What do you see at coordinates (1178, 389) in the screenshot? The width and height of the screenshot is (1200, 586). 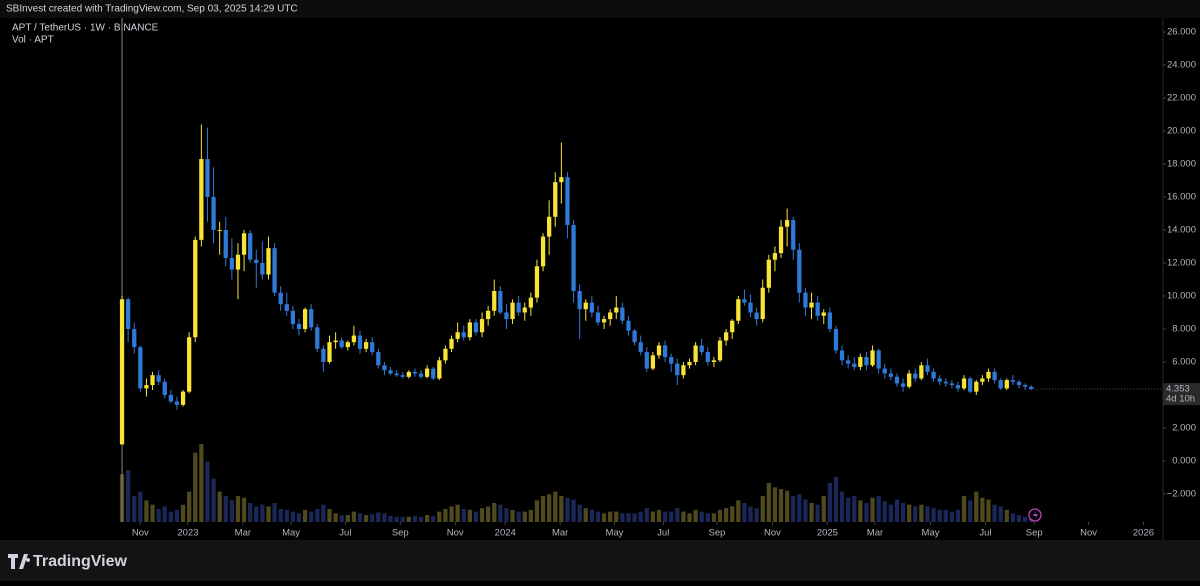 I see `last-price-label: 4.353` at bounding box center [1178, 389].